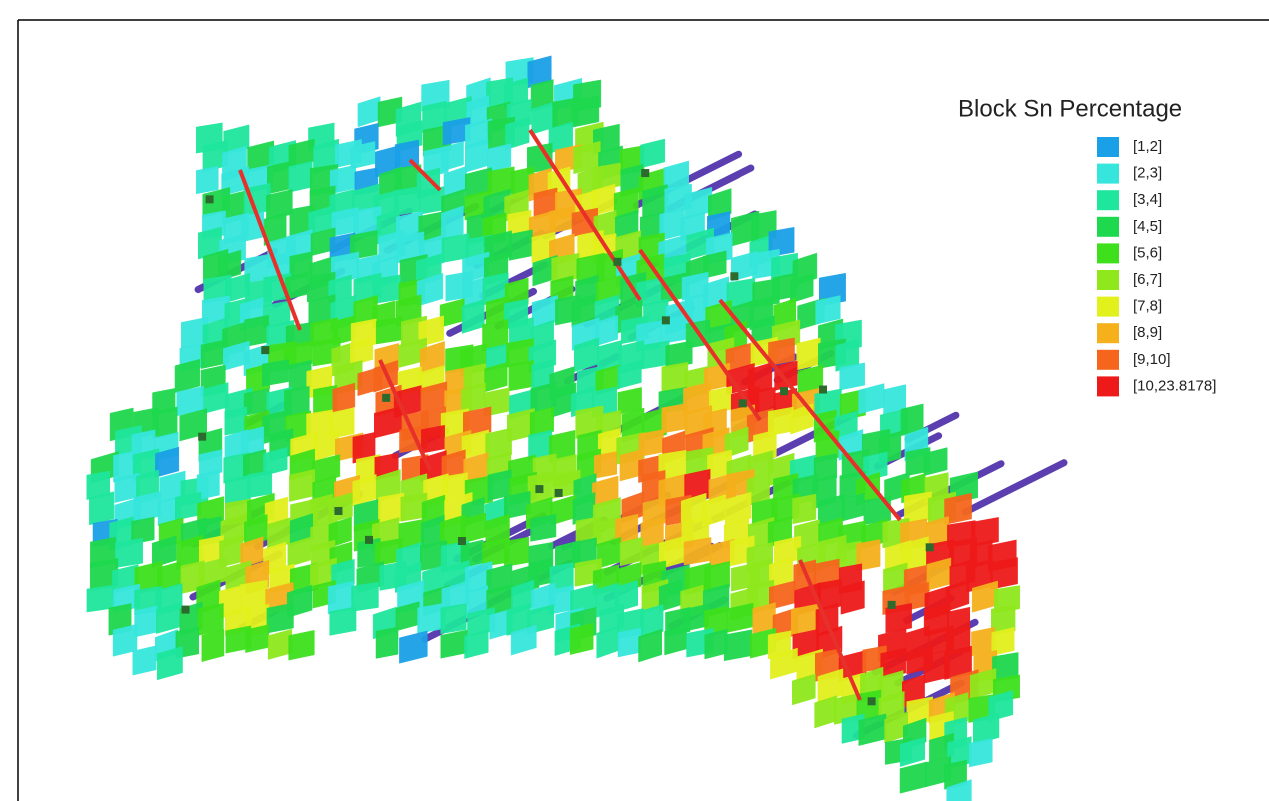 The width and height of the screenshot is (1269, 801). Describe the element at coordinates (1147, 306) in the screenshot. I see `legend-label: [7,8]` at that location.